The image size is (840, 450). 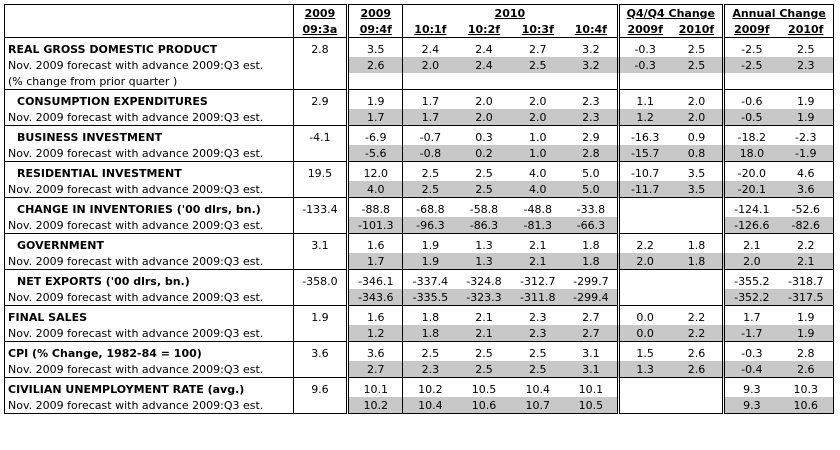 I want to click on forecast-cell: 18.0, so click(x=750, y=153).